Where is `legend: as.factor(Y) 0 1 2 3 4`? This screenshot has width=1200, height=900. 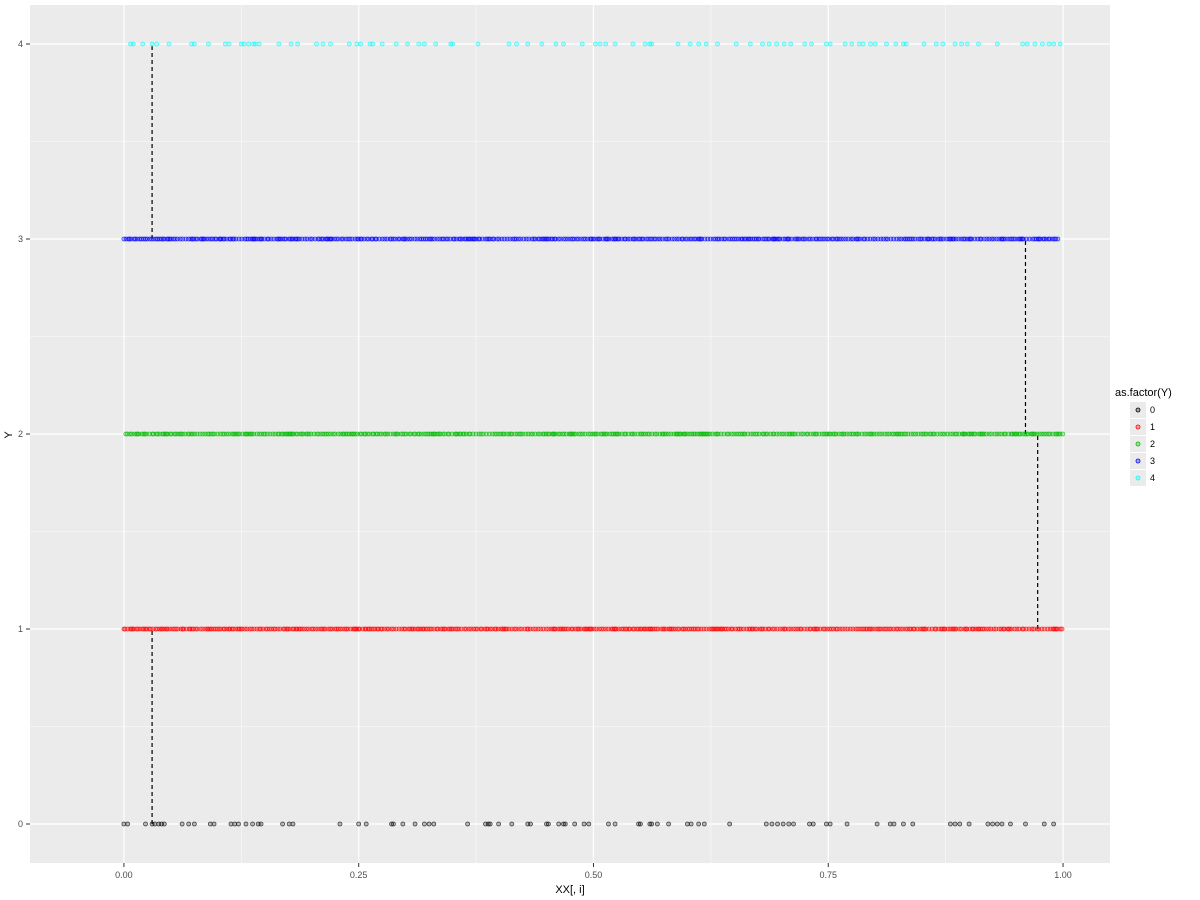 legend: as.factor(Y) 0 1 2 3 4 is located at coordinates (1143, 436).